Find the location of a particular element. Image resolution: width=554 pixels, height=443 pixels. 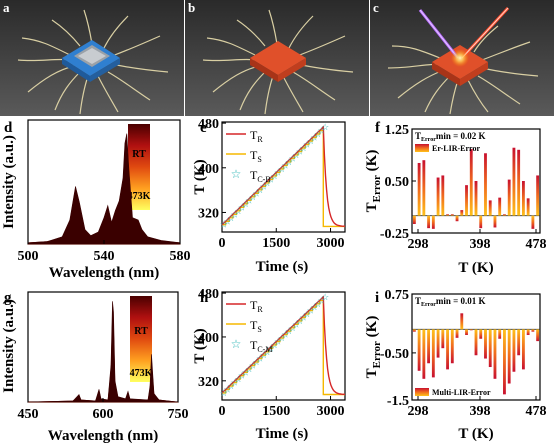

ylabel-g: Intensity (a.u.) is located at coordinates (9, 346).